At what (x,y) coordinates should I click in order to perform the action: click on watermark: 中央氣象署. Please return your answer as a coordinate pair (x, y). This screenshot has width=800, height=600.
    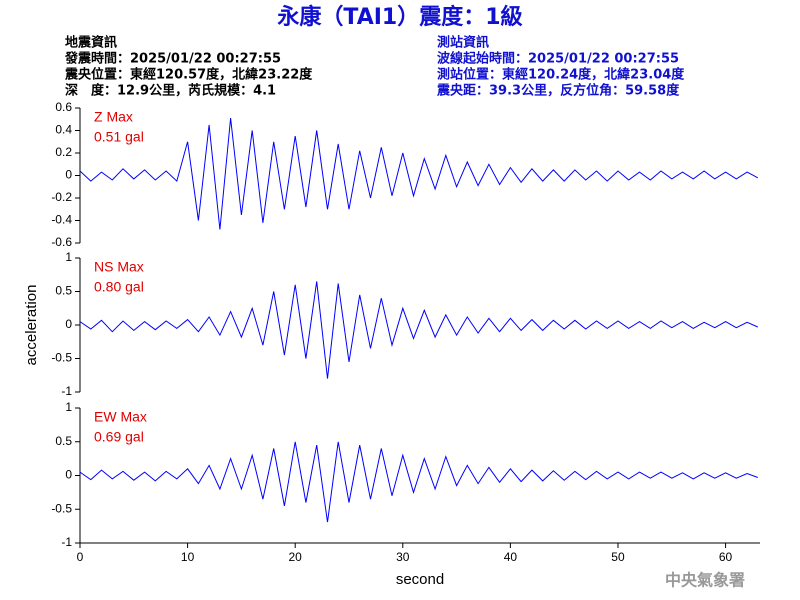
    Looking at the image, I should click on (705, 580).